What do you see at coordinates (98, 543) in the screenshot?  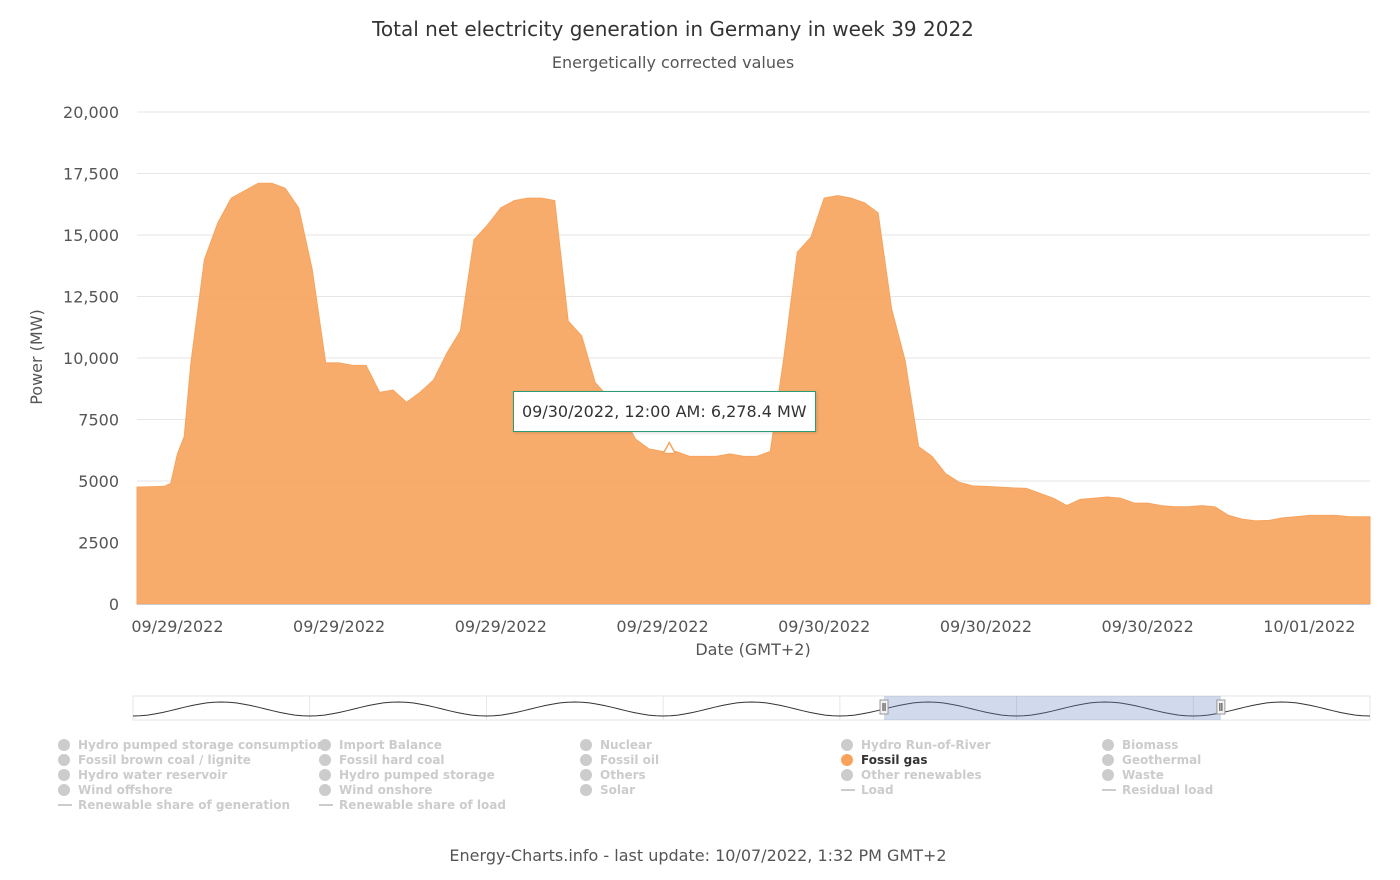 I see `y-tick-label: 2500` at bounding box center [98, 543].